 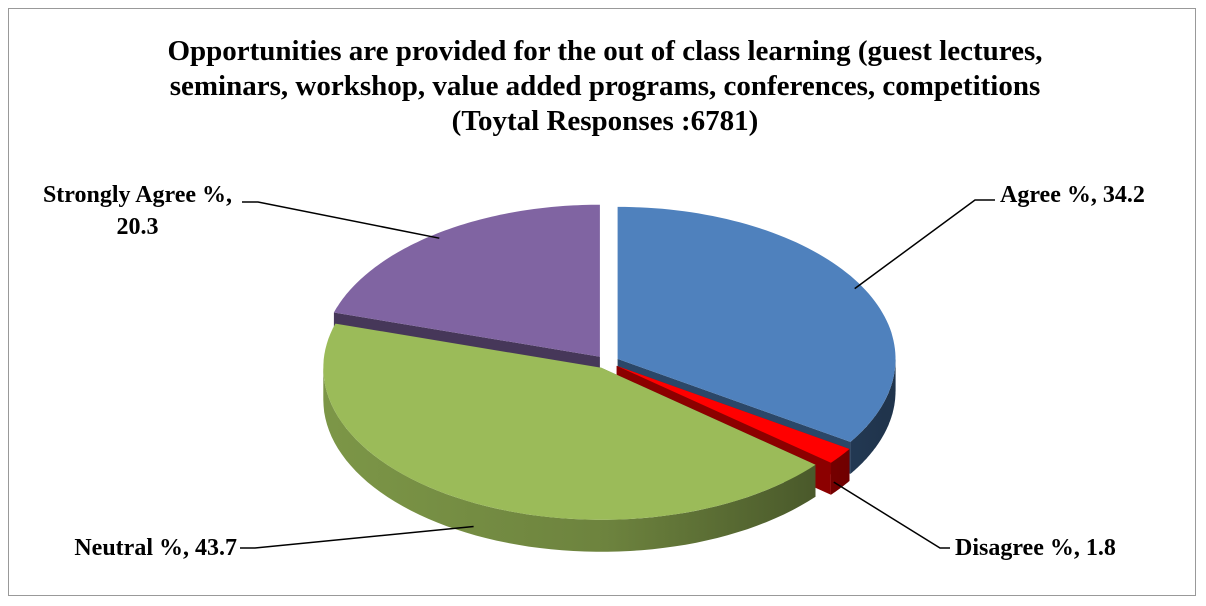 I want to click on data-label: Disagree %, 1.8, so click(x=1035, y=548).